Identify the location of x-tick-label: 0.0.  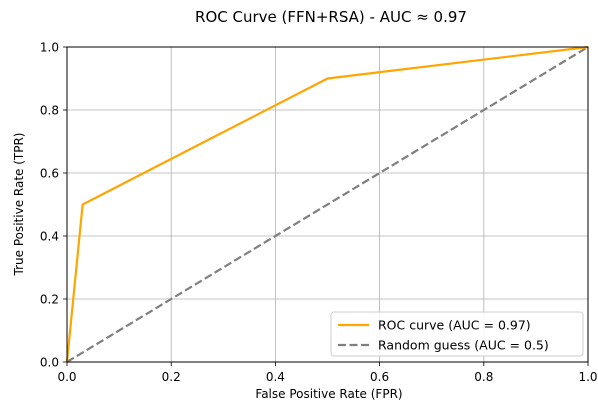
(66, 377).